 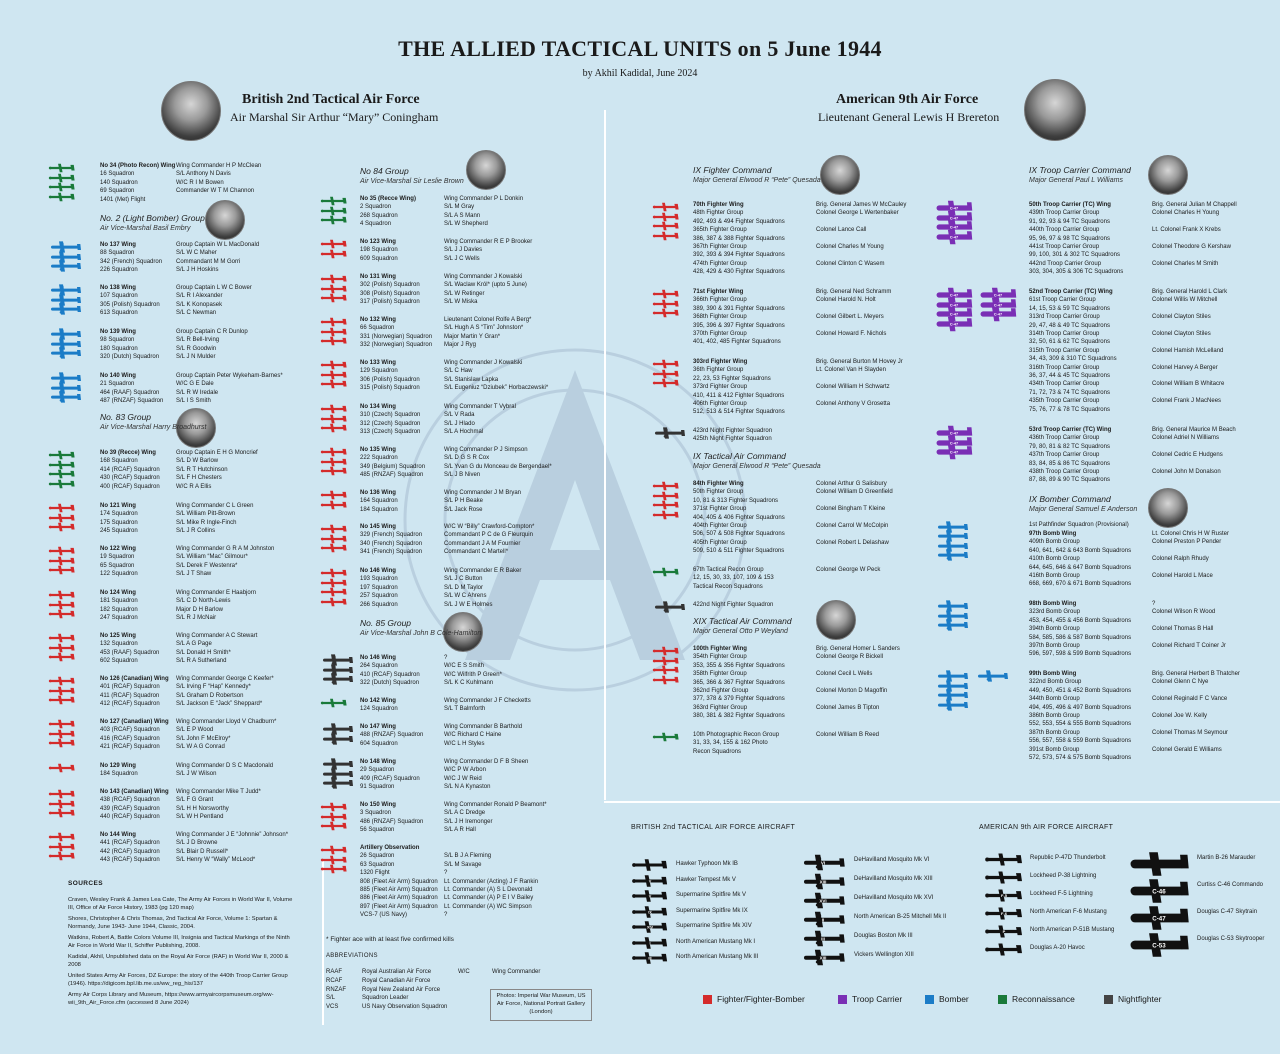 I want to click on unit-name: 440th Troop Carrier Group, so click(x=1064, y=230).